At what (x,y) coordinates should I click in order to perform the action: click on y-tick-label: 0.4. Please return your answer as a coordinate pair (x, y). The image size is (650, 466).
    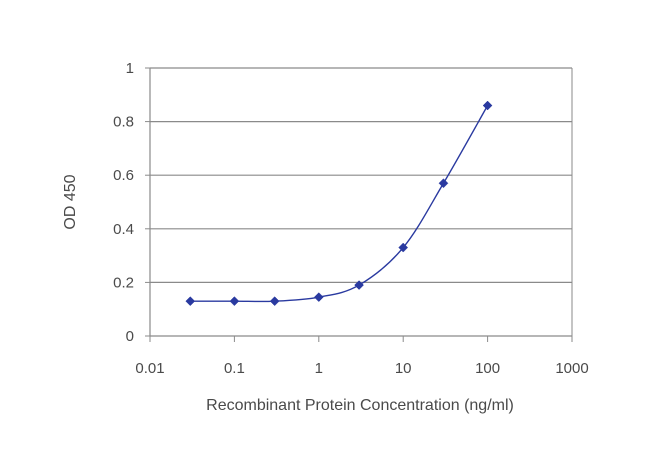
    Looking at the image, I should click on (123, 229).